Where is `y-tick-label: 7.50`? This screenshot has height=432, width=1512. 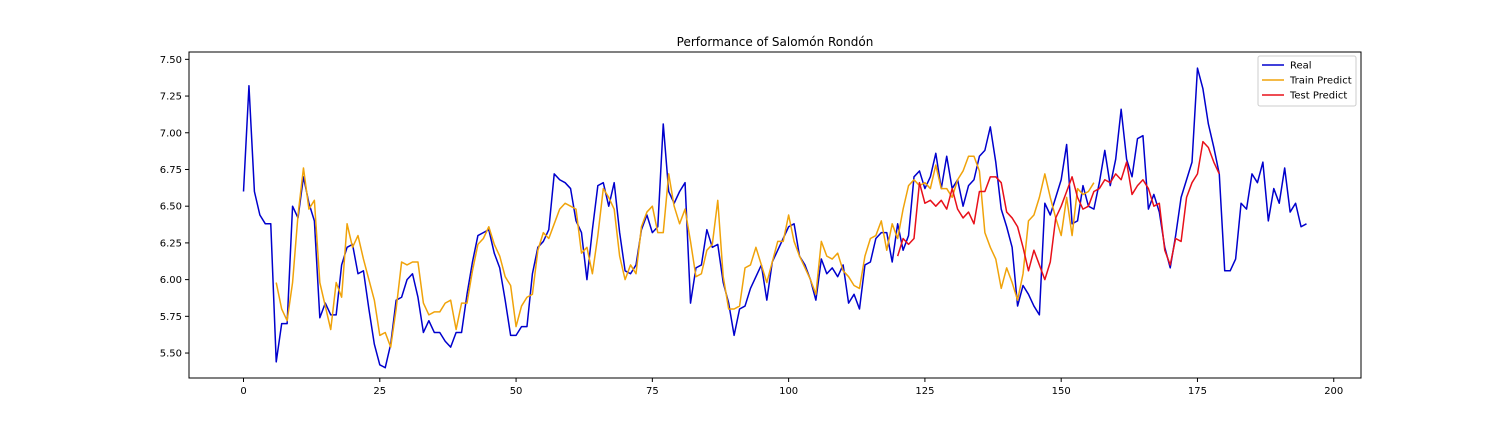
y-tick-label: 7.50 is located at coordinates (171, 60).